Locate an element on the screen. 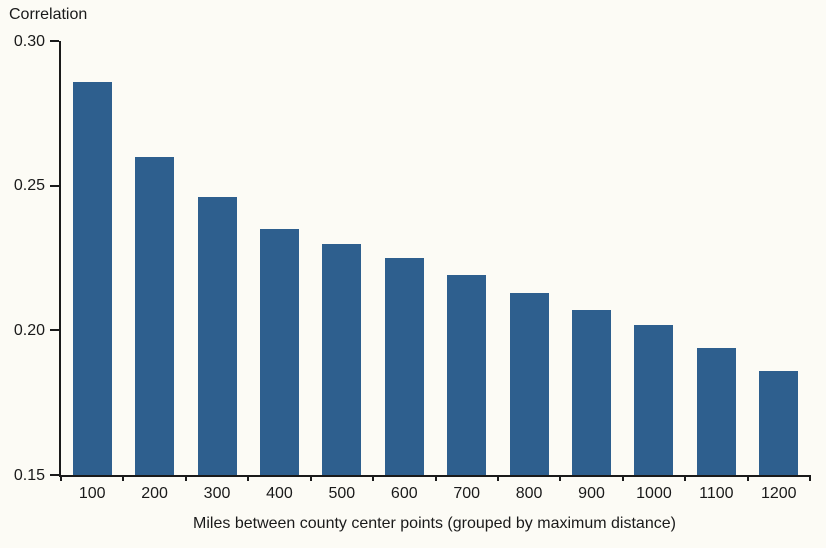 The width and height of the screenshot is (826, 548). x-tick-label: 1000 is located at coordinates (654, 493).